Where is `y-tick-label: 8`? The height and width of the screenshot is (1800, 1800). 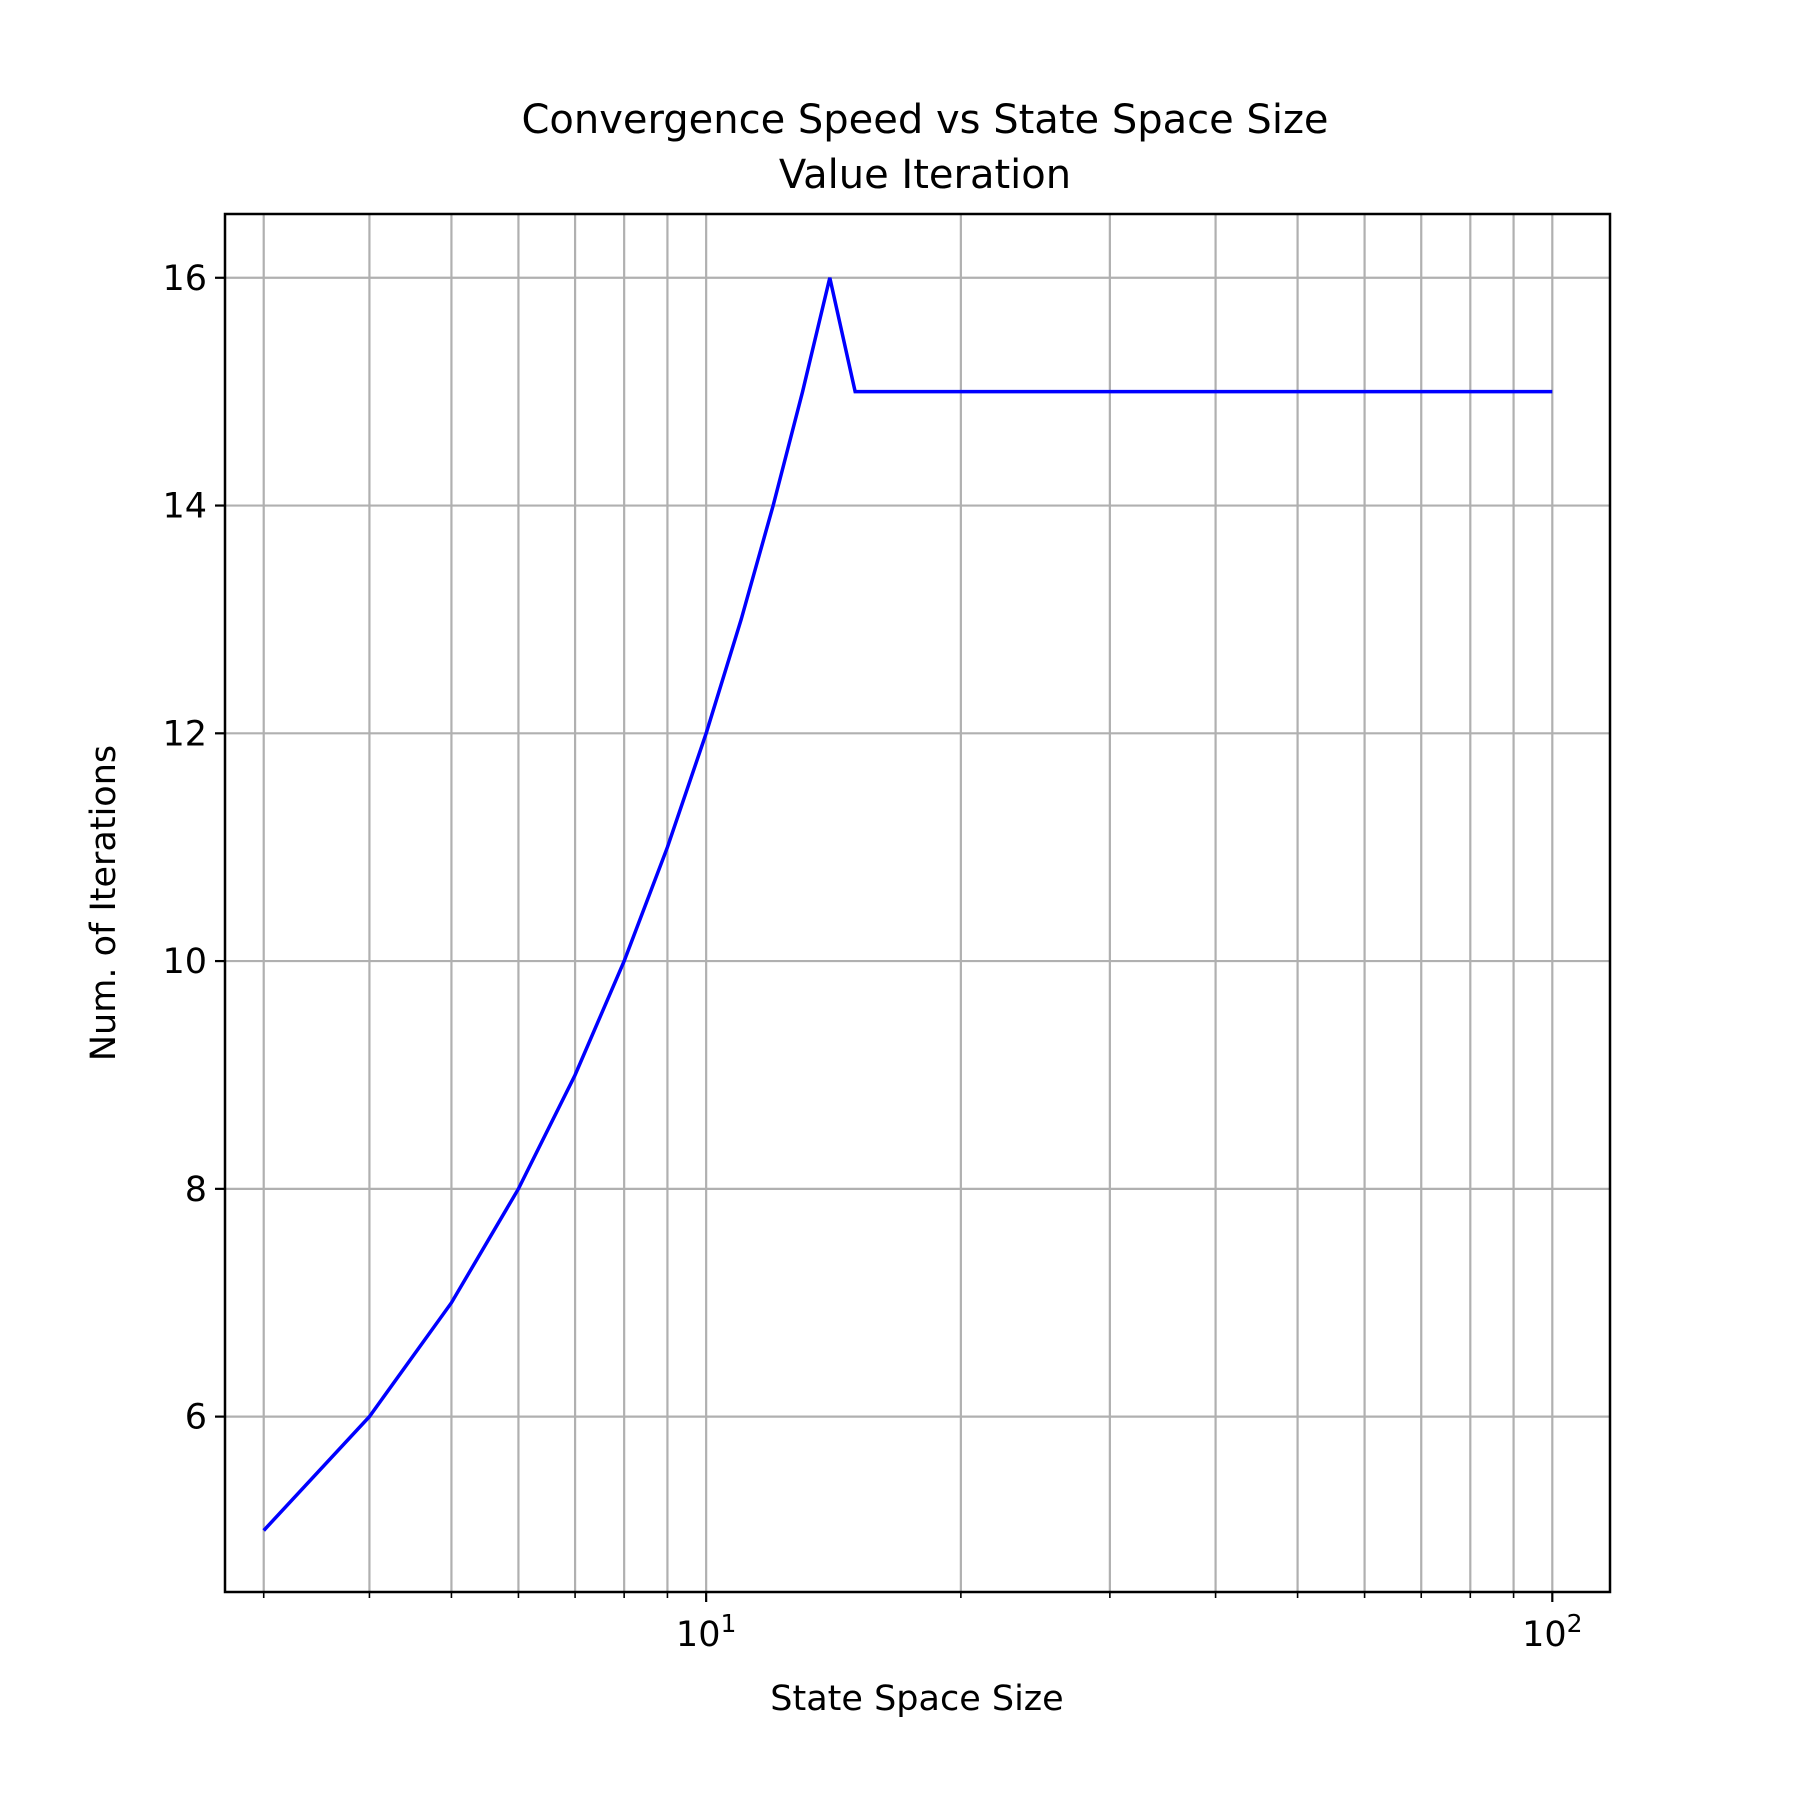 y-tick-label: 8 is located at coordinates (196, 1190).